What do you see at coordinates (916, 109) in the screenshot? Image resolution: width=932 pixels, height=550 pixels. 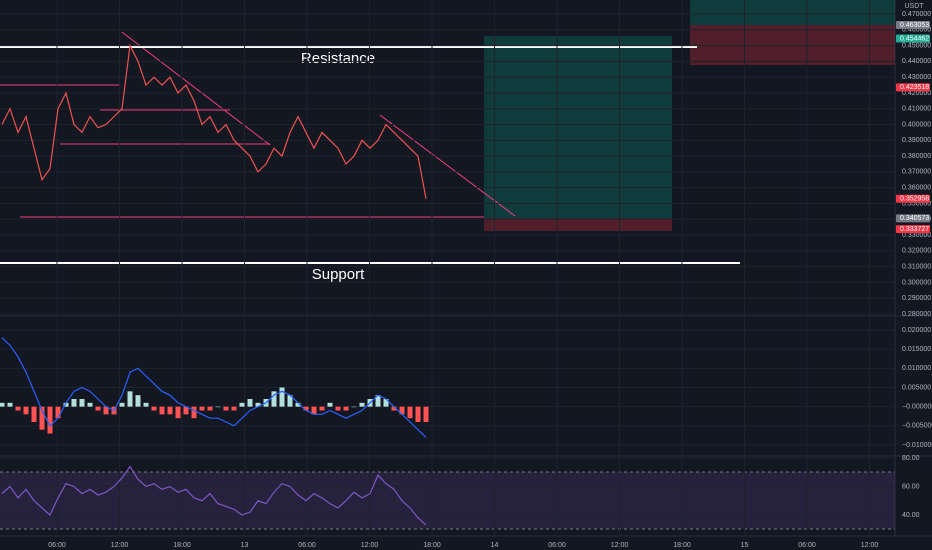 I see `y-tick-label: 0.410000` at bounding box center [916, 109].